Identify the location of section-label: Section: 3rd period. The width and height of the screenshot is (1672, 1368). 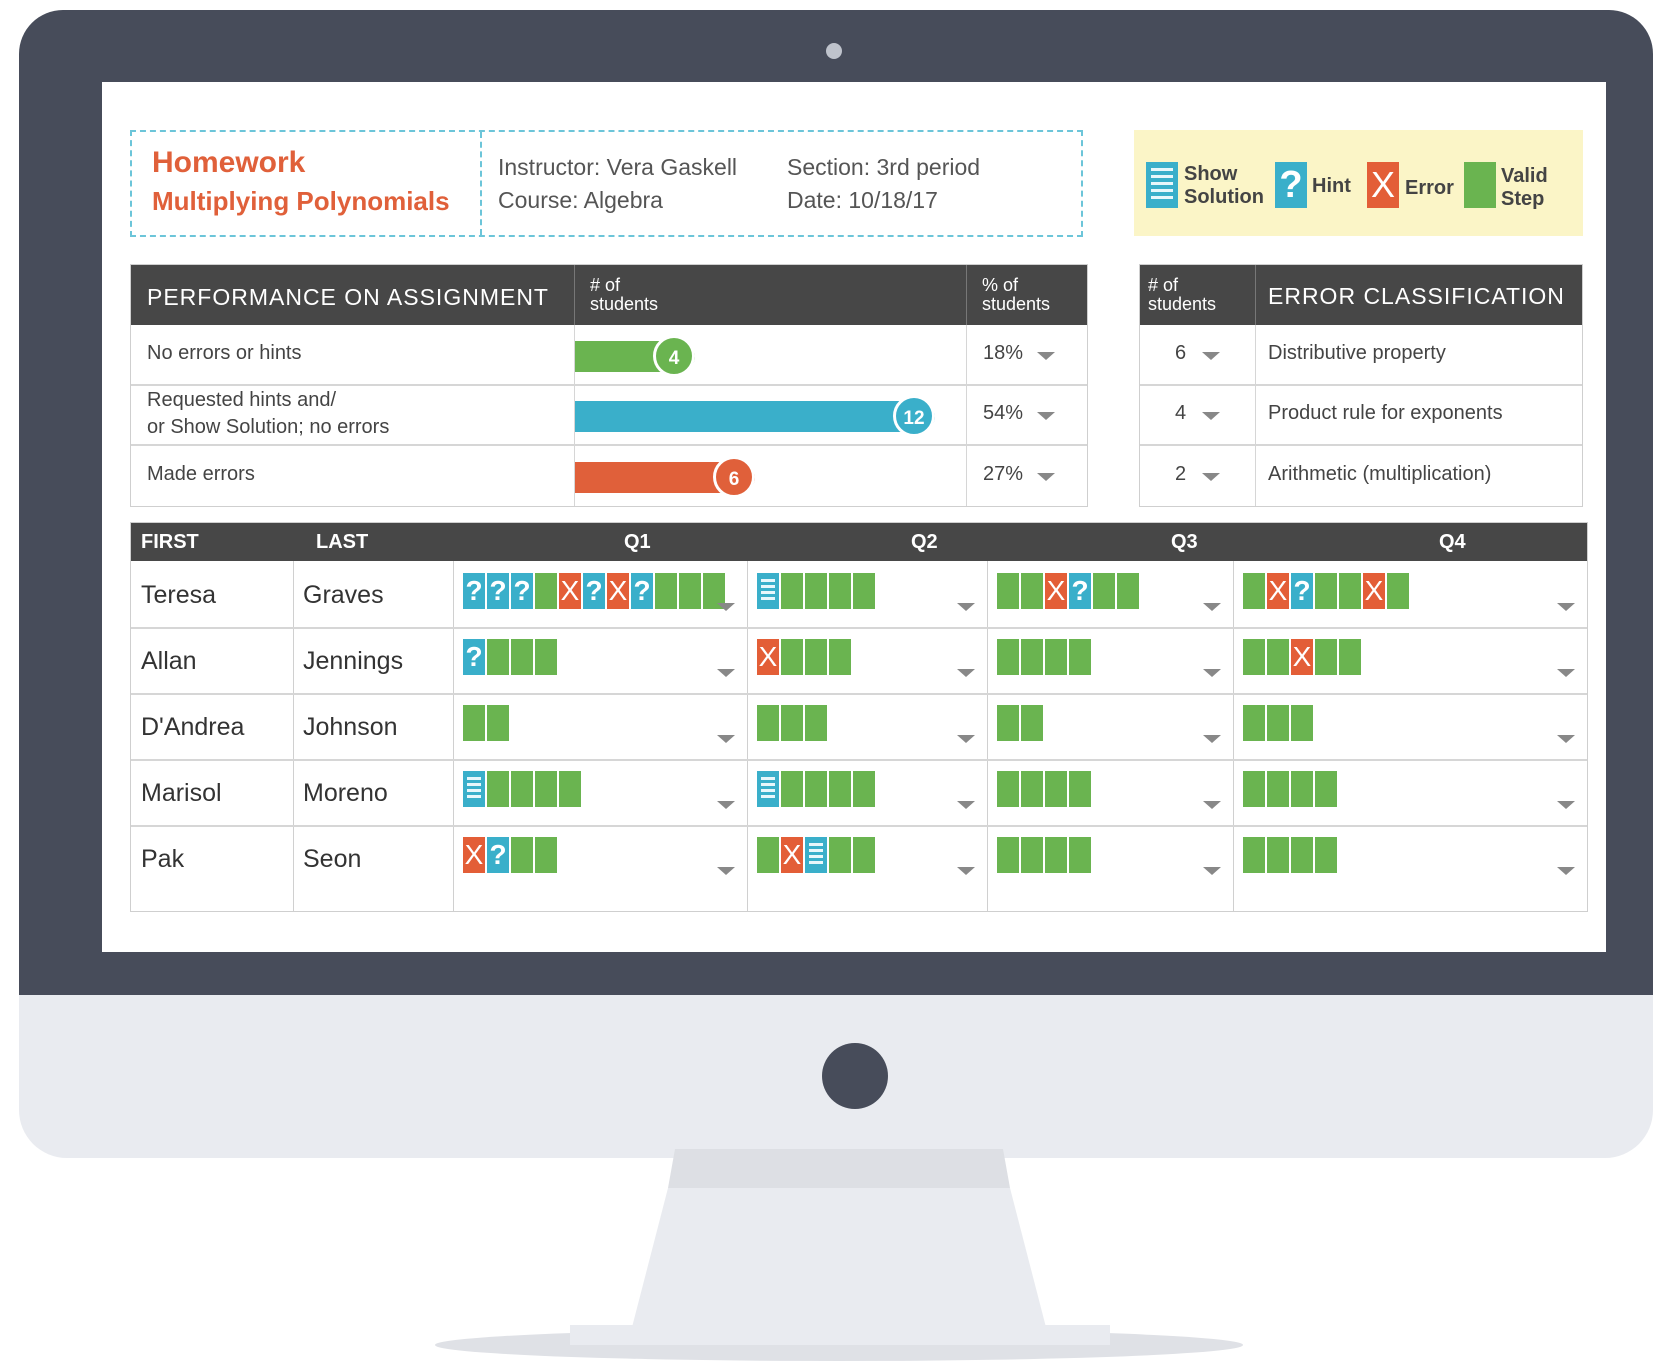
(884, 167).